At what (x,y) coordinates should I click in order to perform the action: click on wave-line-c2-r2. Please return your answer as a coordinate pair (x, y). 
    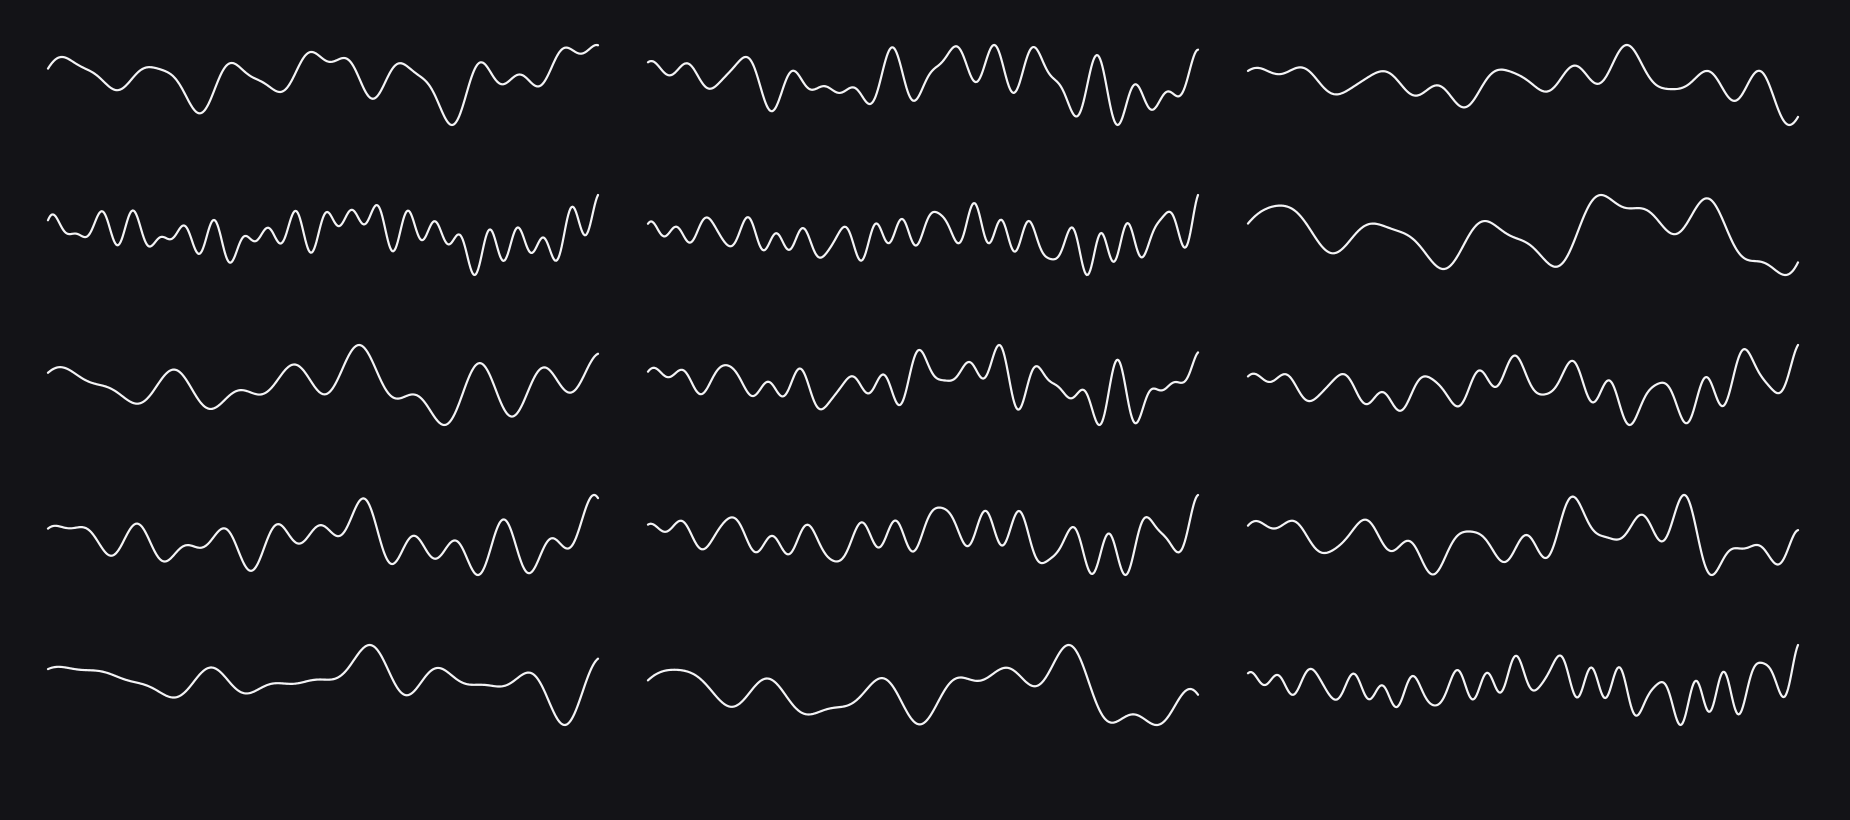
    Looking at the image, I should click on (1523, 385).